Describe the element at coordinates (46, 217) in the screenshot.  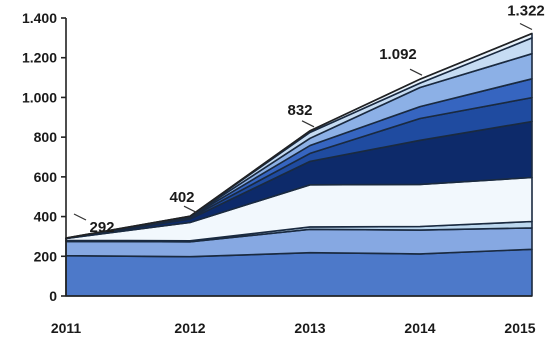
I see `y-tick-label: 400` at that location.